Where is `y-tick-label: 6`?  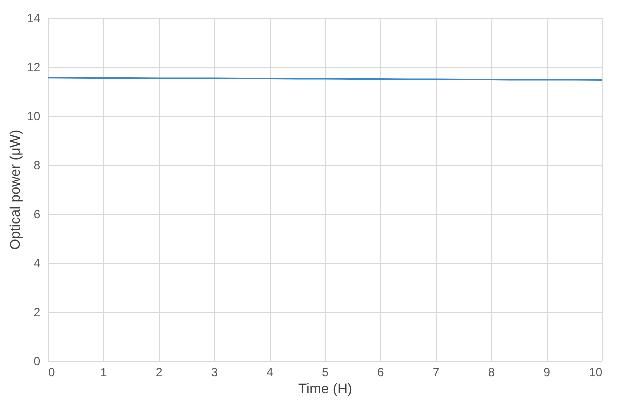
y-tick-label: 6 is located at coordinates (37, 215).